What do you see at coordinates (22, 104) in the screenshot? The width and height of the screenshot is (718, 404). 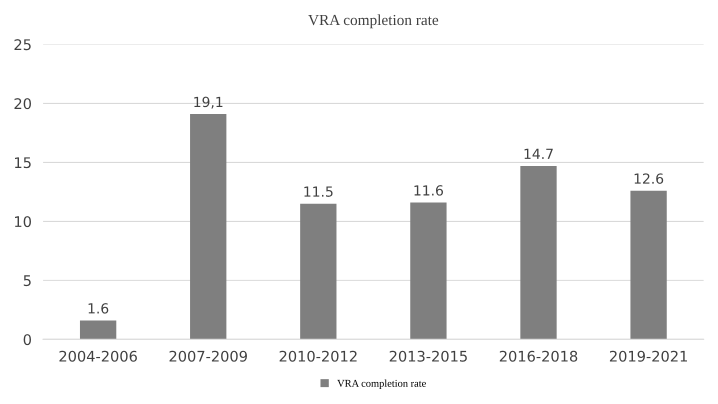 I see `y-tick-label: 20` at bounding box center [22, 104].